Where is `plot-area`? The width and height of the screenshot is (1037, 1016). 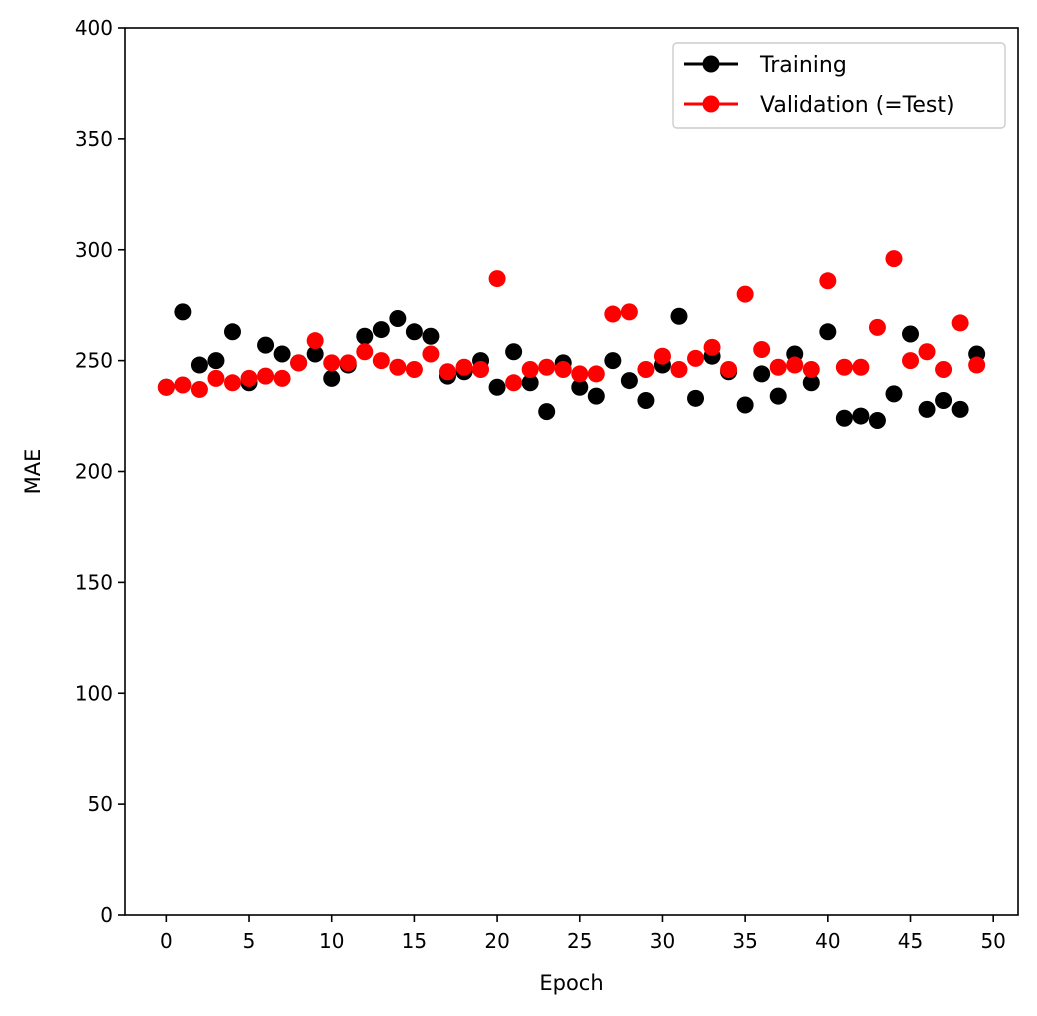
plot-area is located at coordinates (571, 339).